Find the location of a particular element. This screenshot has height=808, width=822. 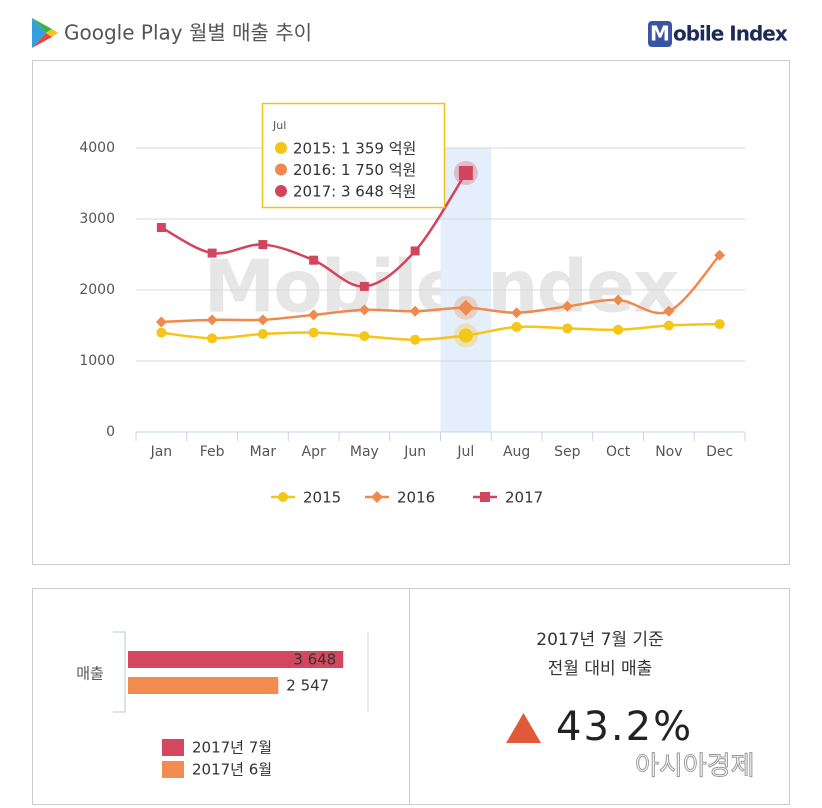

x-tick-label: Jul is located at coordinates (465, 452).